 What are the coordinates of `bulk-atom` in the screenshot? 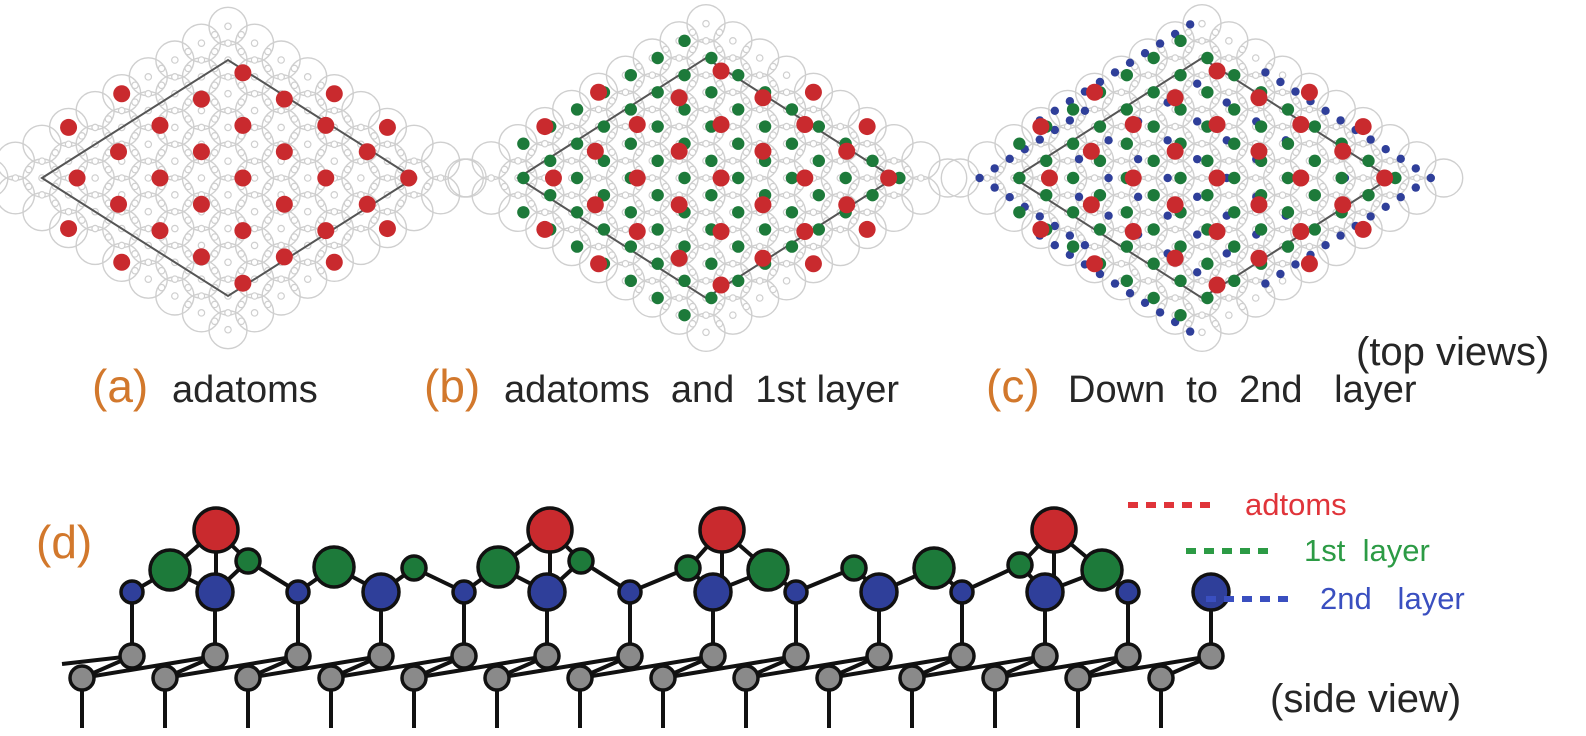 It's located at (962, 656).